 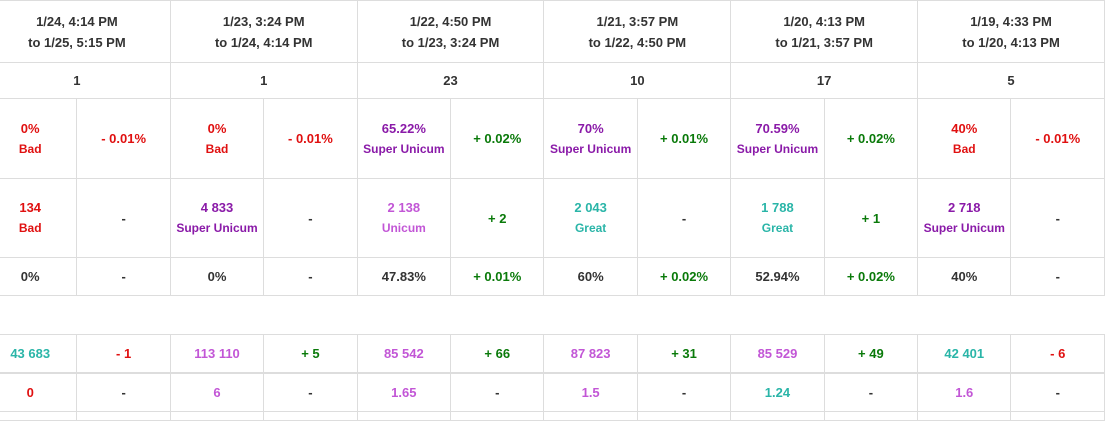 What do you see at coordinates (217, 218) in the screenshot?
I see `wn8-cell: 4 833 Super Unicum` at bounding box center [217, 218].